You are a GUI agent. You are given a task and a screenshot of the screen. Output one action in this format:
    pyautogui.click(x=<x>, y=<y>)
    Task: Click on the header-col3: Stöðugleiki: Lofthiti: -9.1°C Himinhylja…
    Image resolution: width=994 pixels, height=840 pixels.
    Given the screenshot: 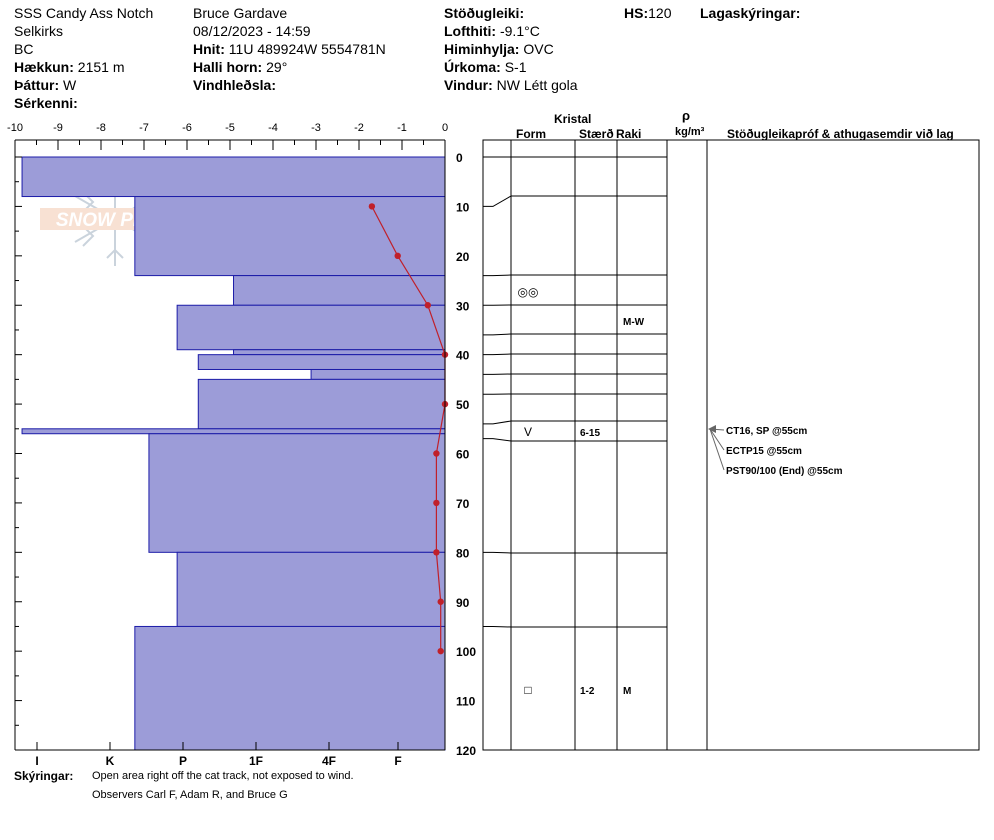 What is the action you would take?
    pyautogui.click(x=511, y=49)
    